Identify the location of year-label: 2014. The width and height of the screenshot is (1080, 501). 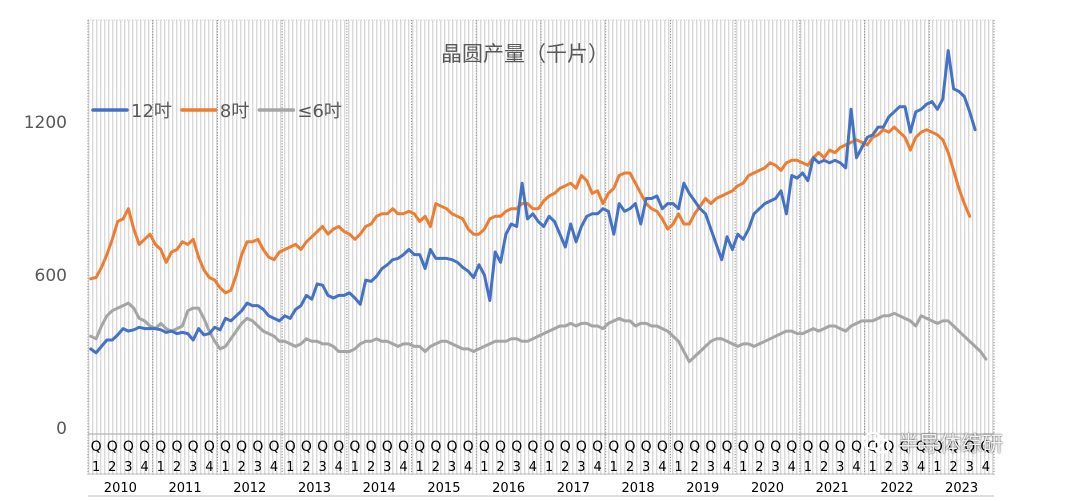
(379, 488).